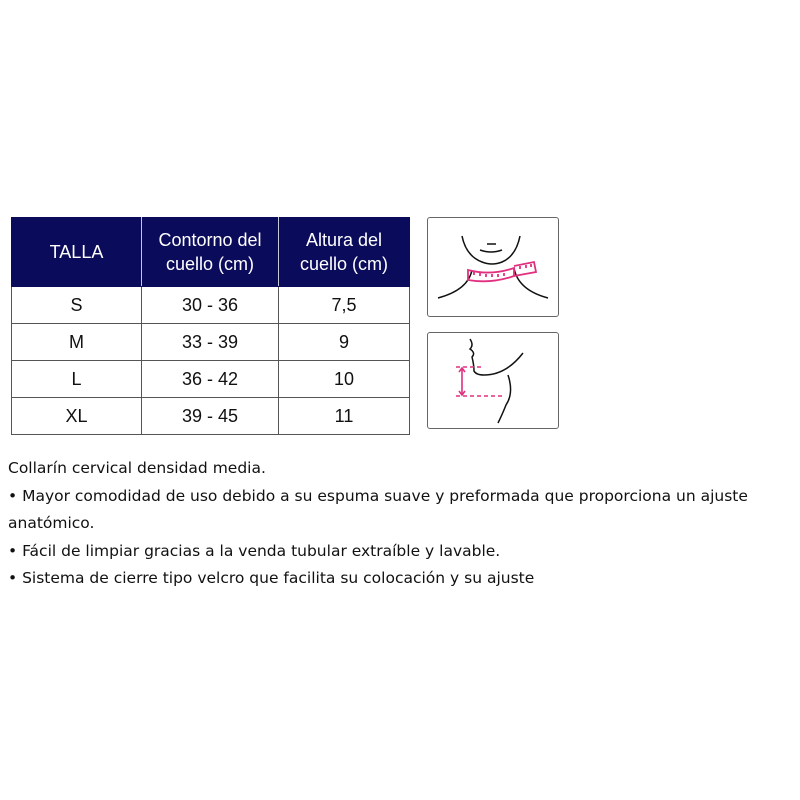 The height and width of the screenshot is (800, 800). I want to click on table-row: M 33 - 39 9, so click(210, 342).